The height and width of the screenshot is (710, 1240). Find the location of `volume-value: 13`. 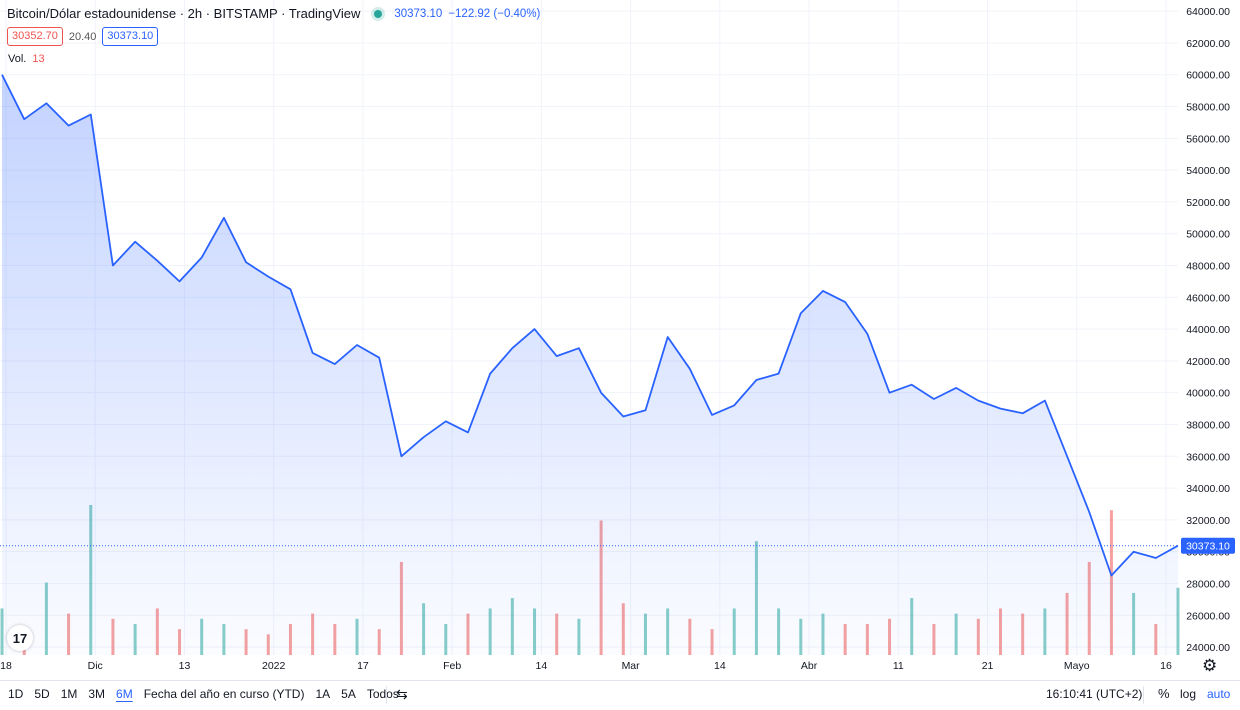

volume-value: 13 is located at coordinates (38, 59).